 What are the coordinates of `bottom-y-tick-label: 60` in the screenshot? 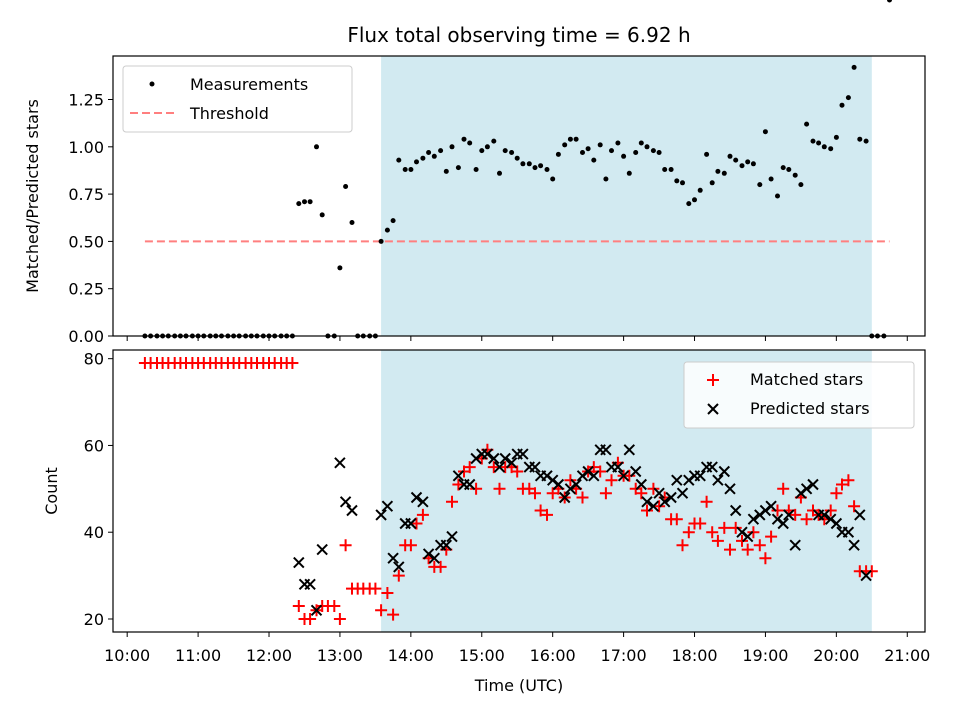 It's located at (94, 445).